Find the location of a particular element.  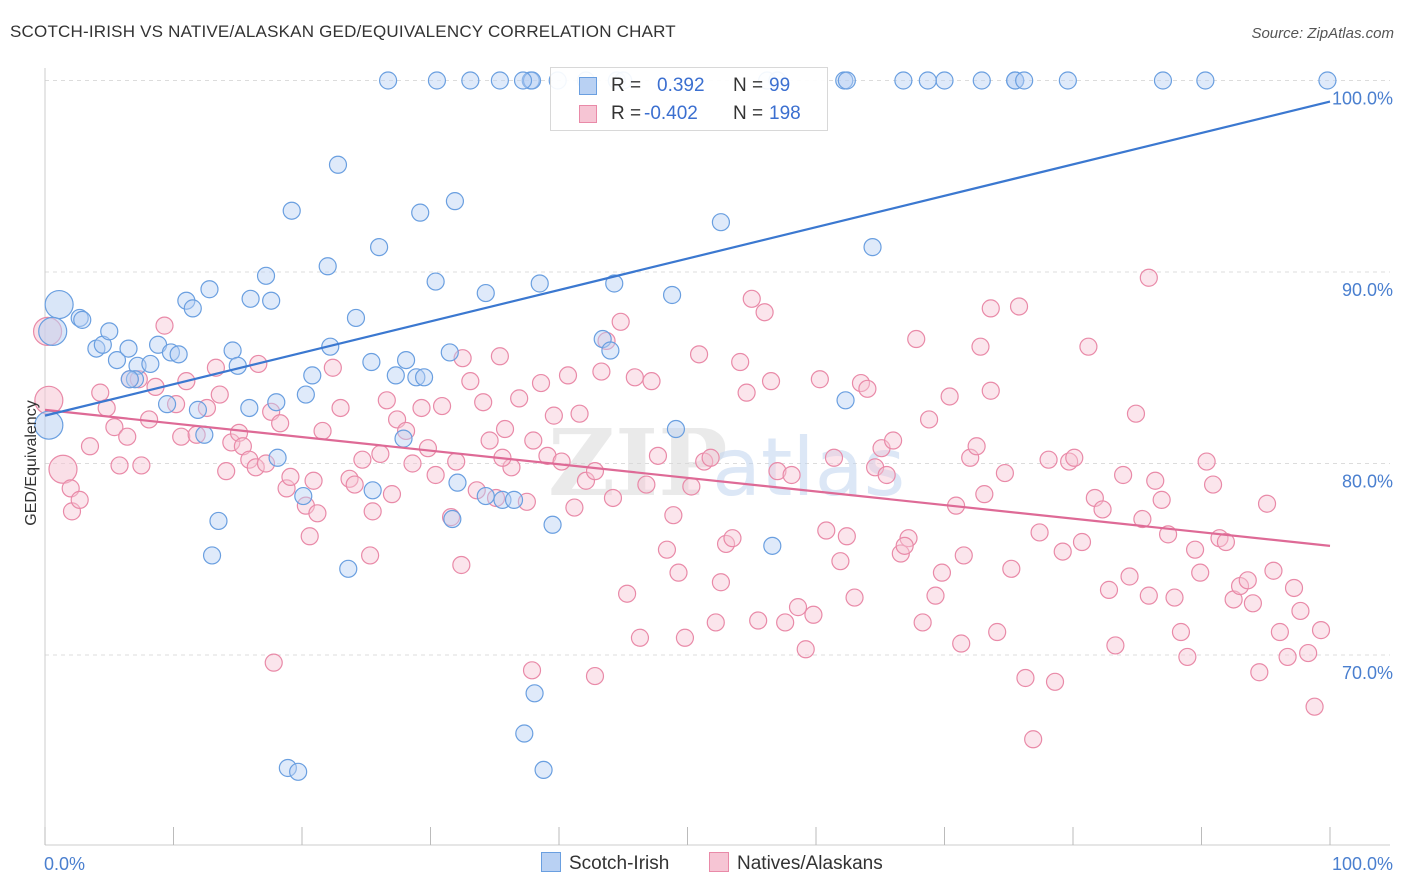

correlation-legend: R = 0.392 N = 99 R = -0.402 N = 198 is located at coordinates (689, 99).